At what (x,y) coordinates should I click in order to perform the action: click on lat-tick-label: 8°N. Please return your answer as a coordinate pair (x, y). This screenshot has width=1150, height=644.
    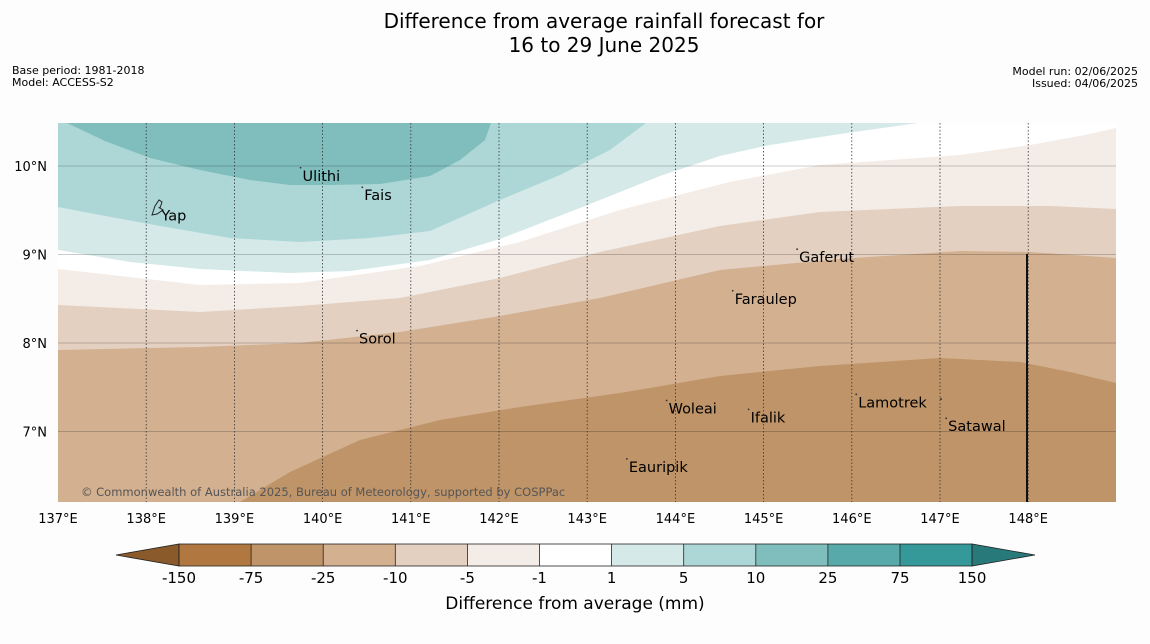
    Looking at the image, I should click on (35, 344).